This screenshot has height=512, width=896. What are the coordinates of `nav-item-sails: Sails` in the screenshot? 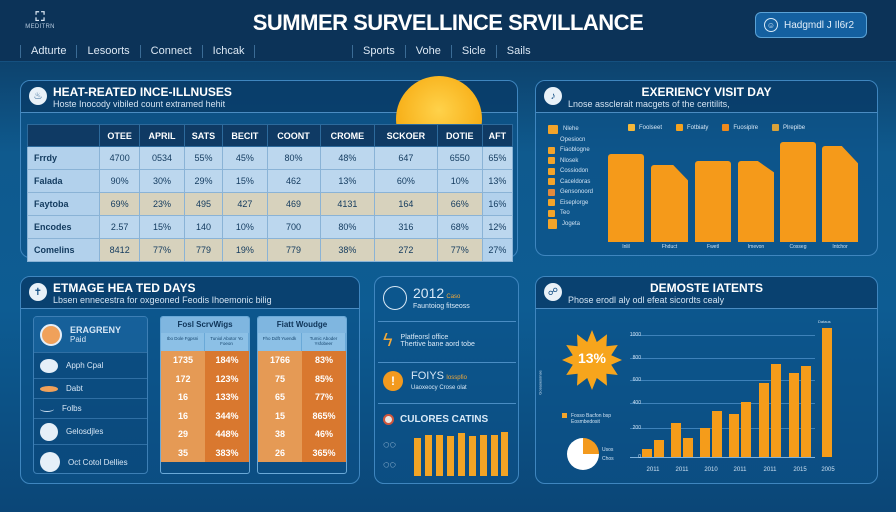 It's located at (518, 51).